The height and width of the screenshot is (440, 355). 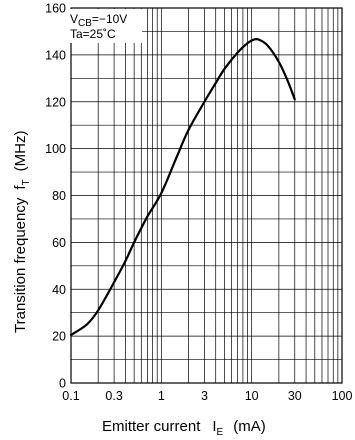 I want to click on y-tick-label: 0, so click(x=62, y=384).